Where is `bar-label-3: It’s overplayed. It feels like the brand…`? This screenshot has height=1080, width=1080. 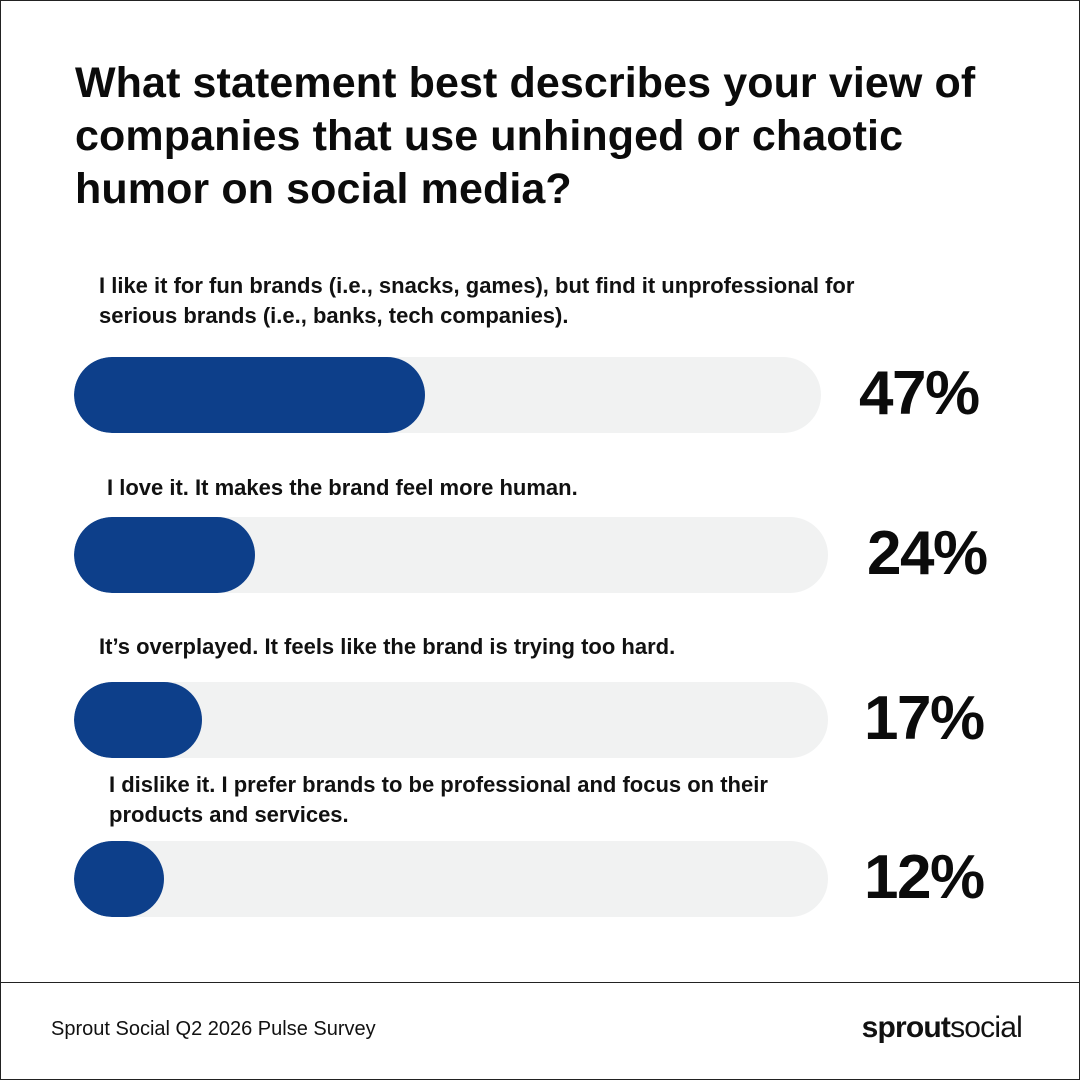
bar-label-3: It’s overplayed. It feels like the brand… is located at coordinates (387, 646).